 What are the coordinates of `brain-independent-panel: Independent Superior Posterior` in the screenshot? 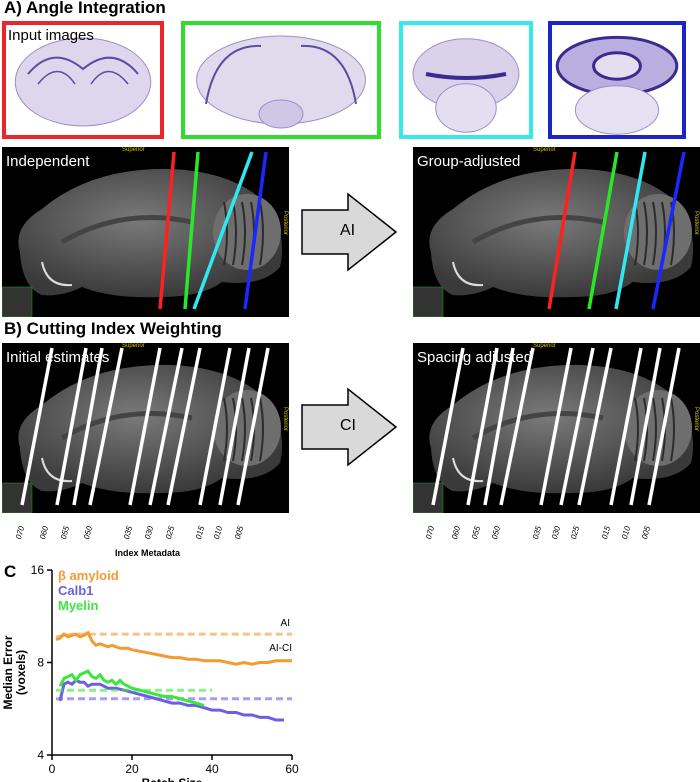 It's located at (145, 232).